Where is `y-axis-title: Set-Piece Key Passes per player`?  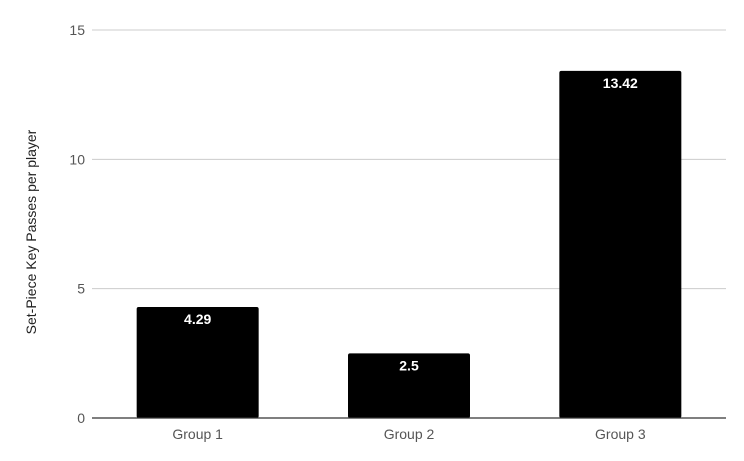
y-axis-title: Set-Piece Key Passes per player is located at coordinates (31, 231).